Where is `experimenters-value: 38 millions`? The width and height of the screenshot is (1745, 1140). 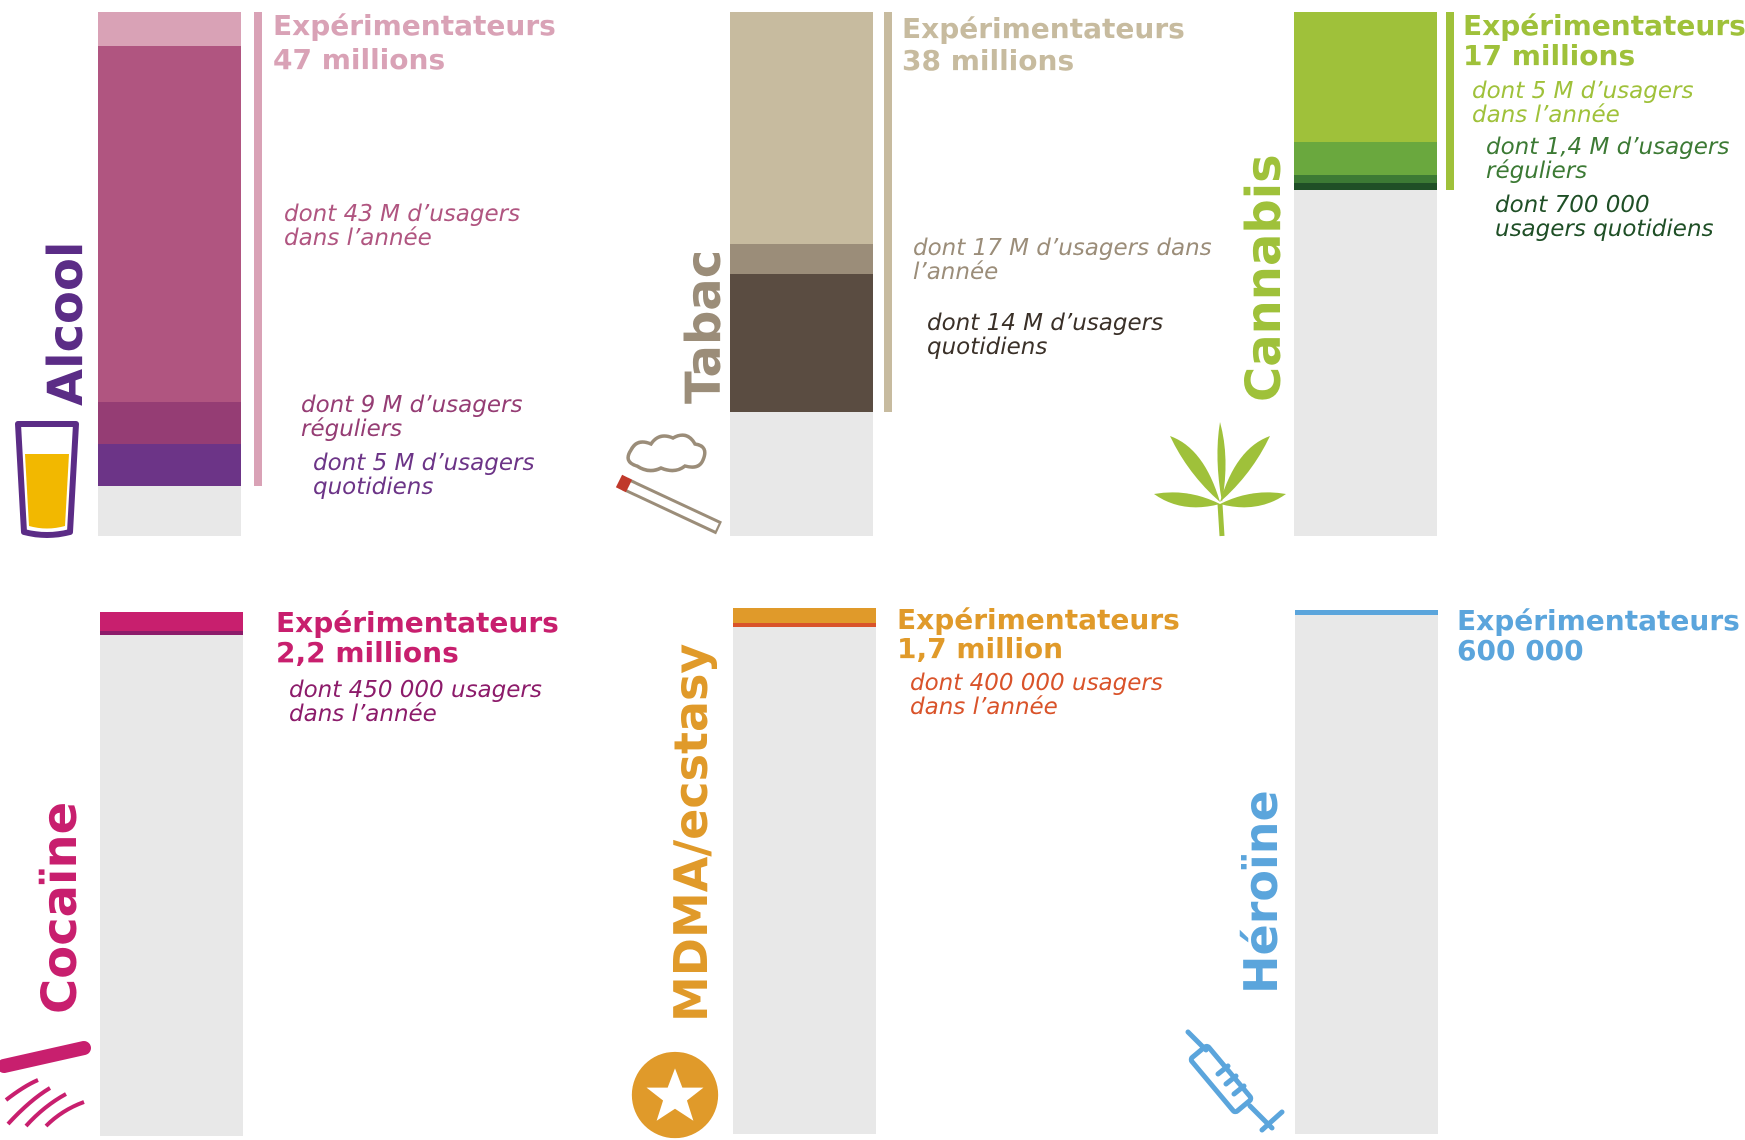
experimenters-value: 38 millions is located at coordinates (988, 60).